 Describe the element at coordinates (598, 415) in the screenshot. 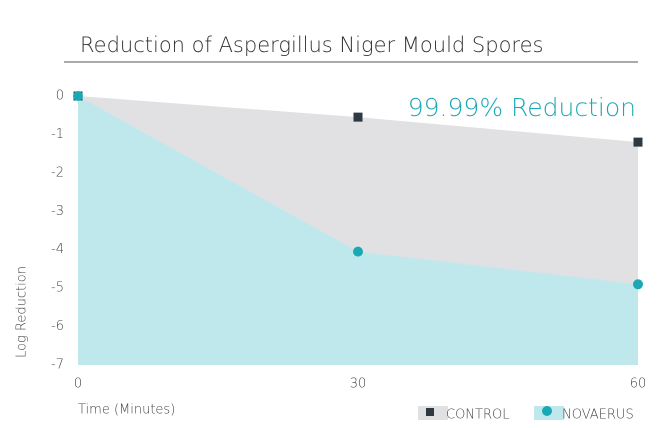

I see `legend-label: NOVAERUS` at that location.